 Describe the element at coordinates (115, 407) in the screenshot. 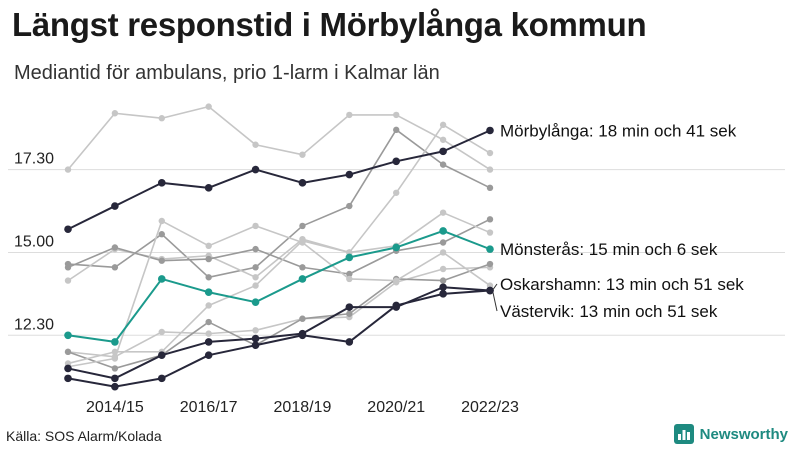

I see `x-tick-label: 2014/15` at that location.